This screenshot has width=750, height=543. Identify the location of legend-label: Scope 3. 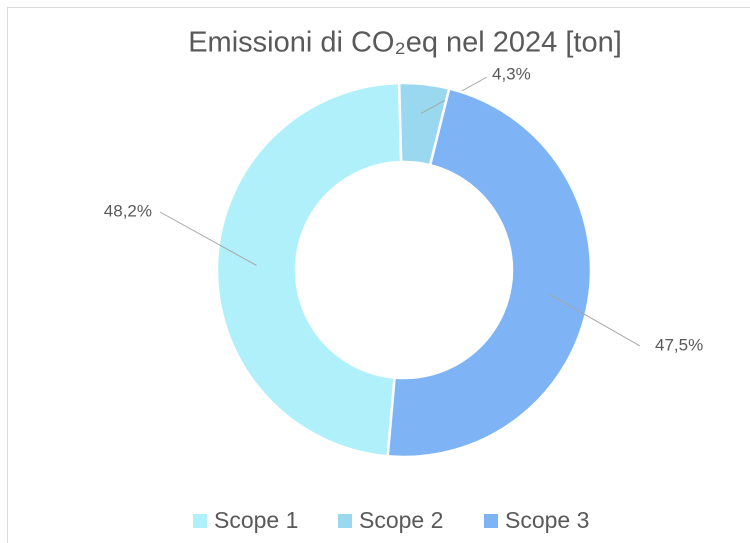
(547, 520).